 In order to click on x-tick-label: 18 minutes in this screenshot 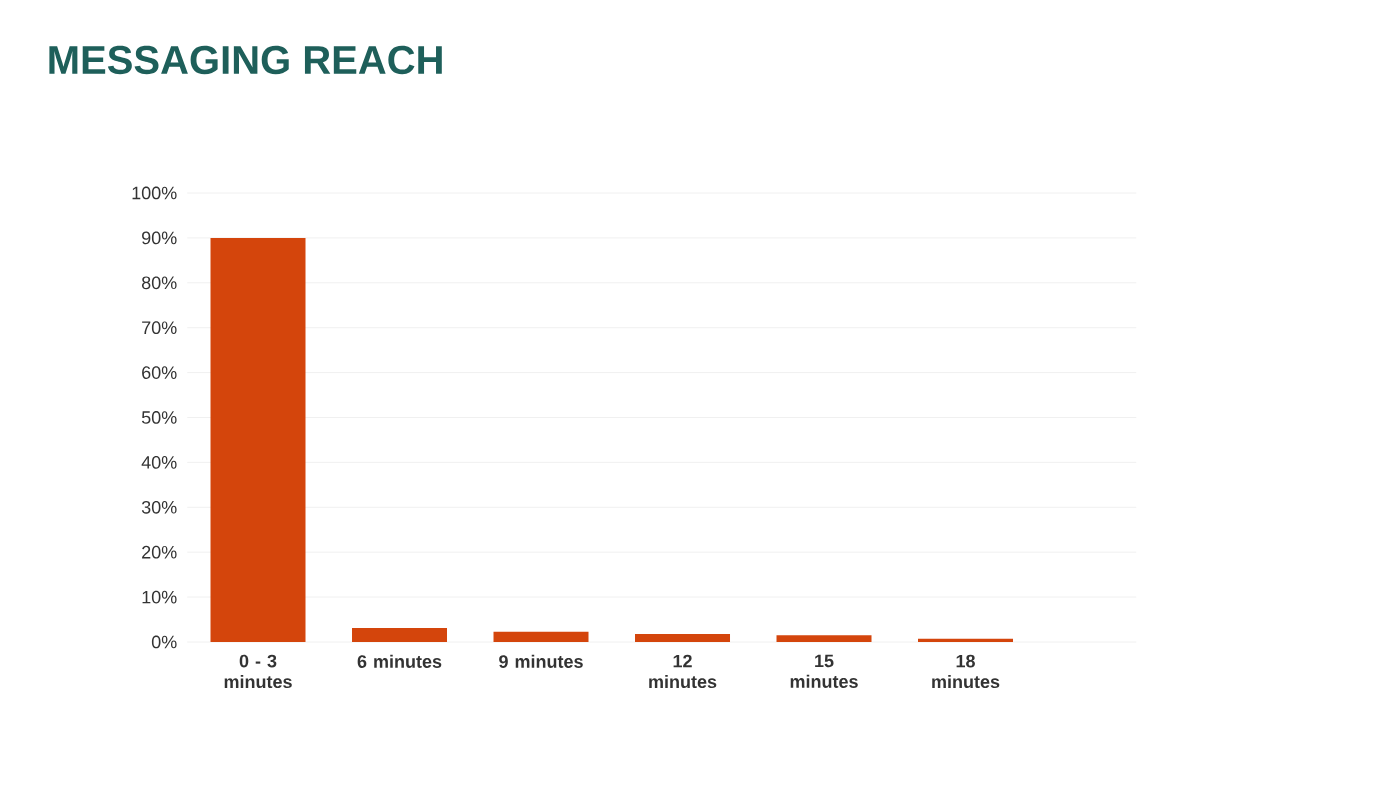, I will do `click(966, 671)`.